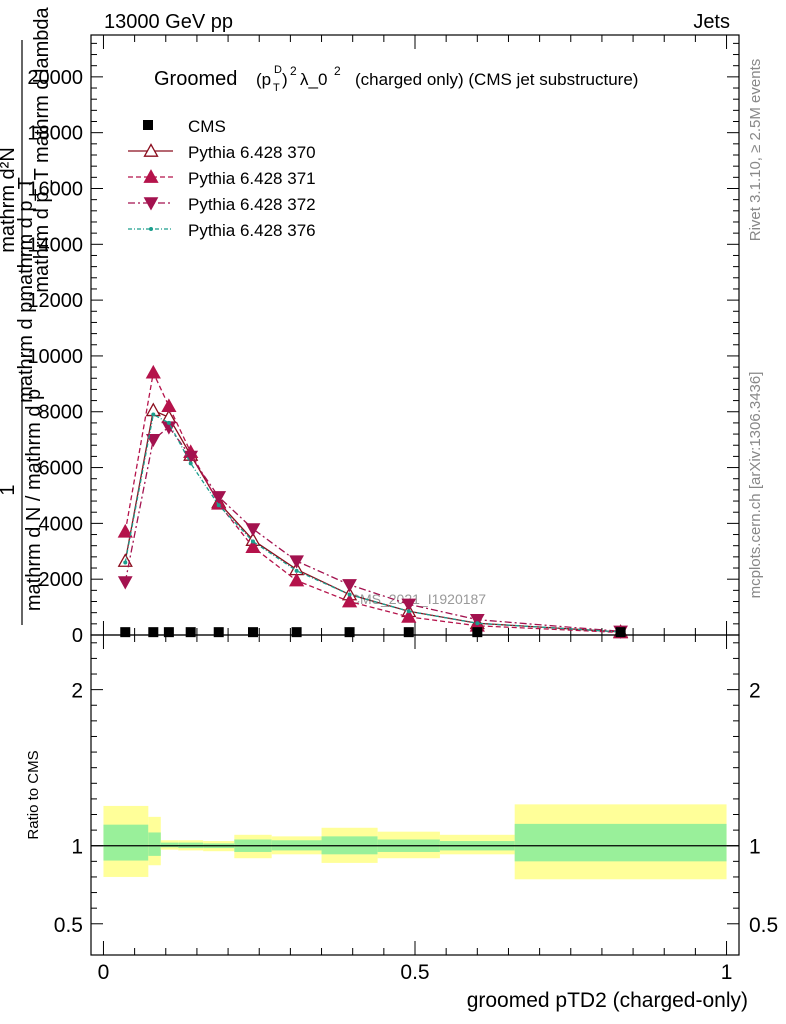 The height and width of the screenshot is (1024, 786). I want to click on title-formula-supD: D, so click(278, 70).